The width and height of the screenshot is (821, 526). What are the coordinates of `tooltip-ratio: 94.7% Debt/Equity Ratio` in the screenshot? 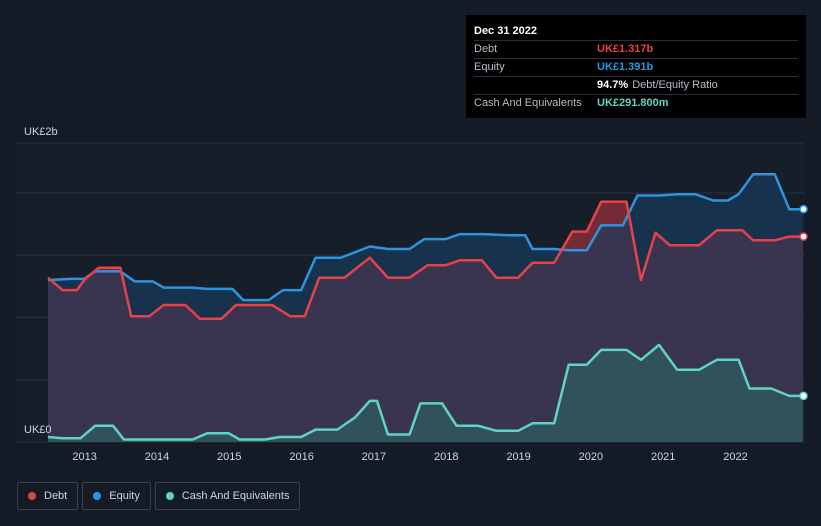 It's located at (657, 85).